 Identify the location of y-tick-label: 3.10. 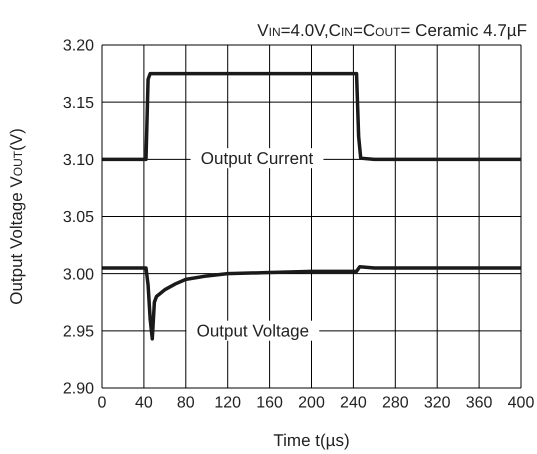
(78, 161).